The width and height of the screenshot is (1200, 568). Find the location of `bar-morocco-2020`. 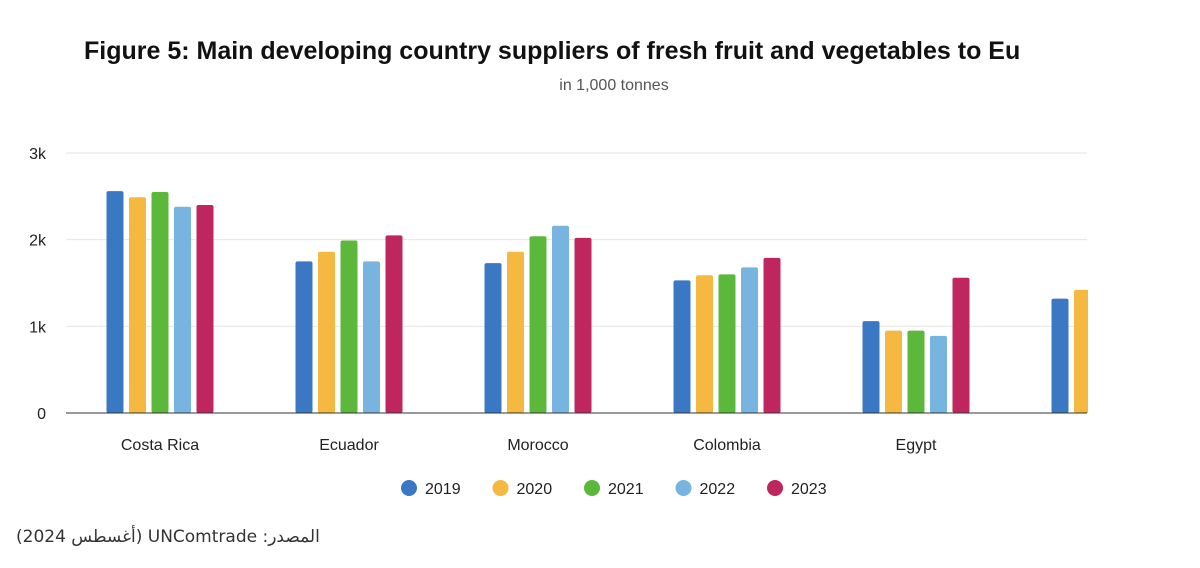

bar-morocco-2020 is located at coordinates (515, 332).